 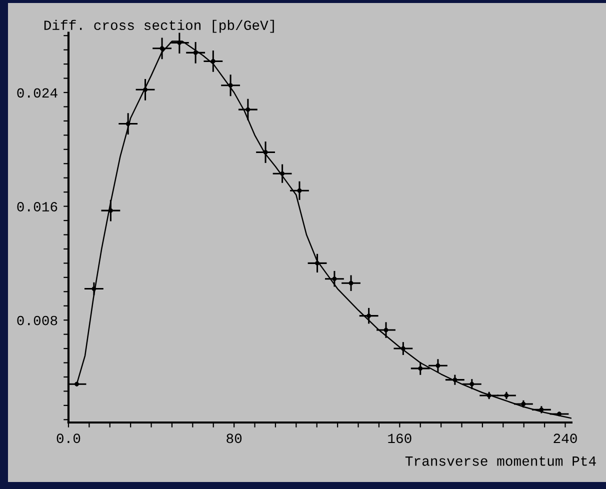 What do you see at coordinates (37, 321) in the screenshot?
I see `y-tick-label: 0.008` at bounding box center [37, 321].